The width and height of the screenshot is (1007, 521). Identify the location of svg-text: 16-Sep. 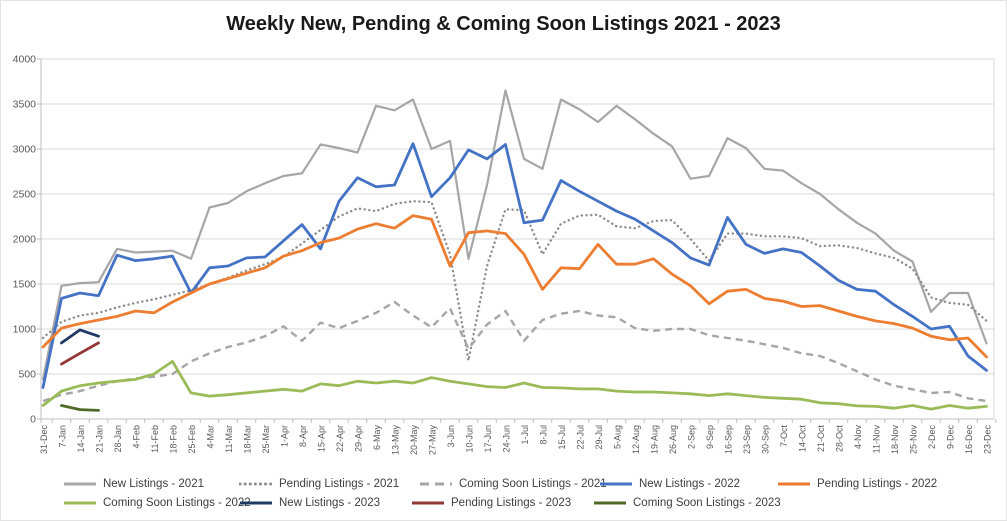
(729, 439).